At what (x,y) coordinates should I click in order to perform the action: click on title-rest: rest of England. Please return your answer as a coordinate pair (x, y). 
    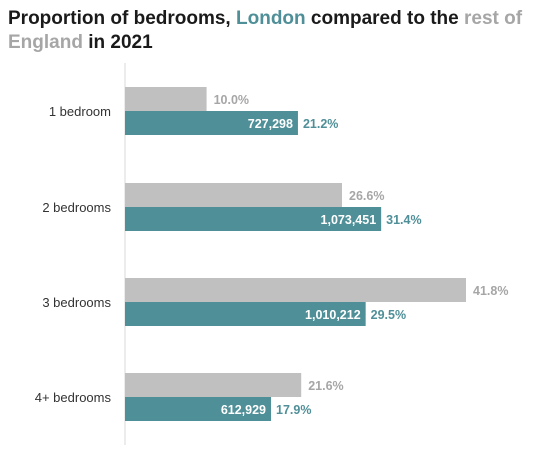
    Looking at the image, I should click on (265, 30).